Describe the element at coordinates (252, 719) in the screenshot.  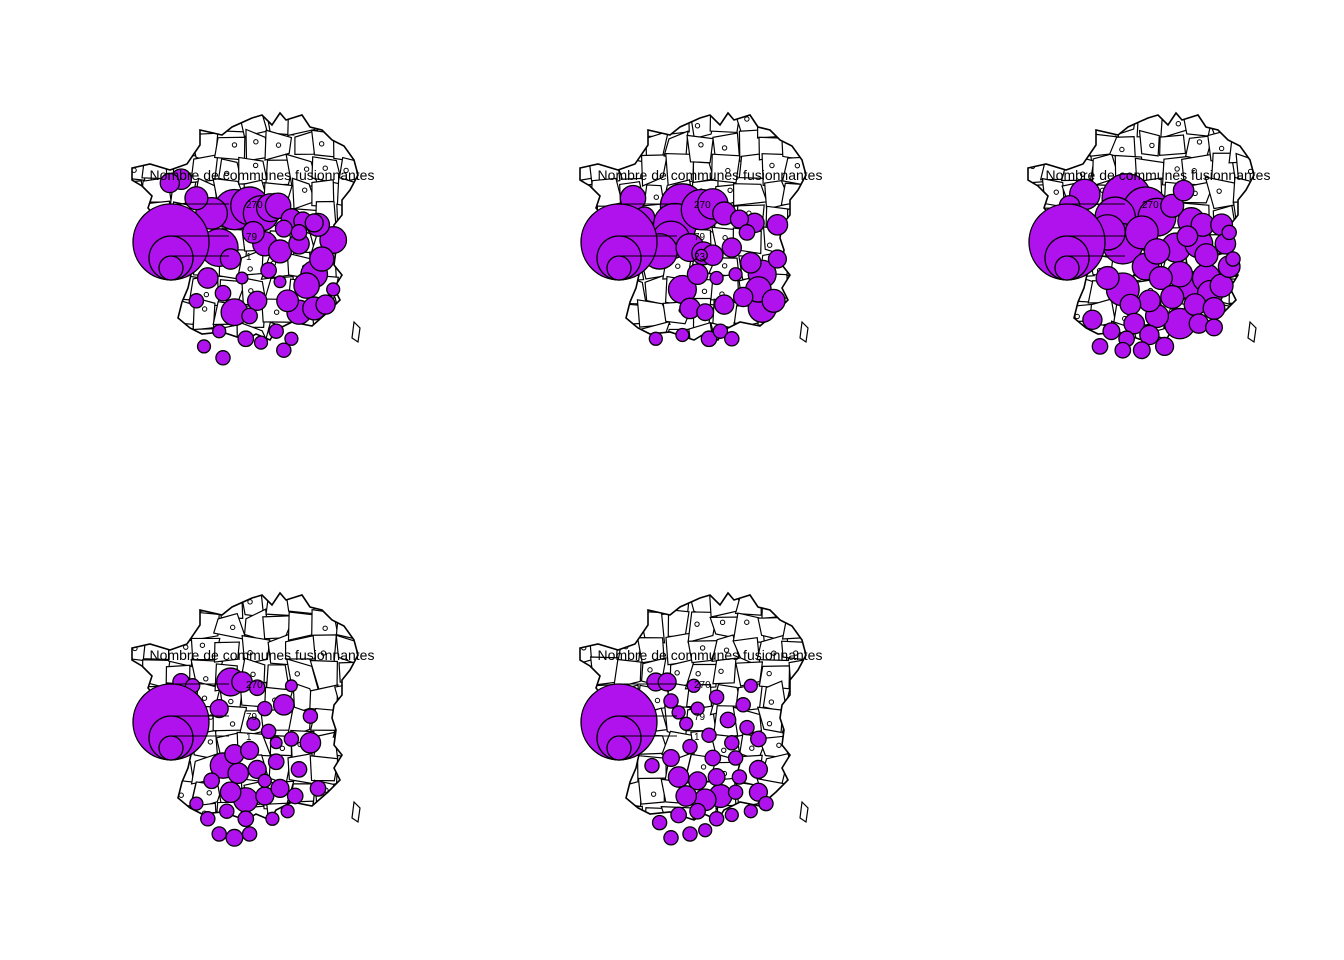
I see `map-panel-4: Nombre de communes fusionnantes 270 79 1` at that location.